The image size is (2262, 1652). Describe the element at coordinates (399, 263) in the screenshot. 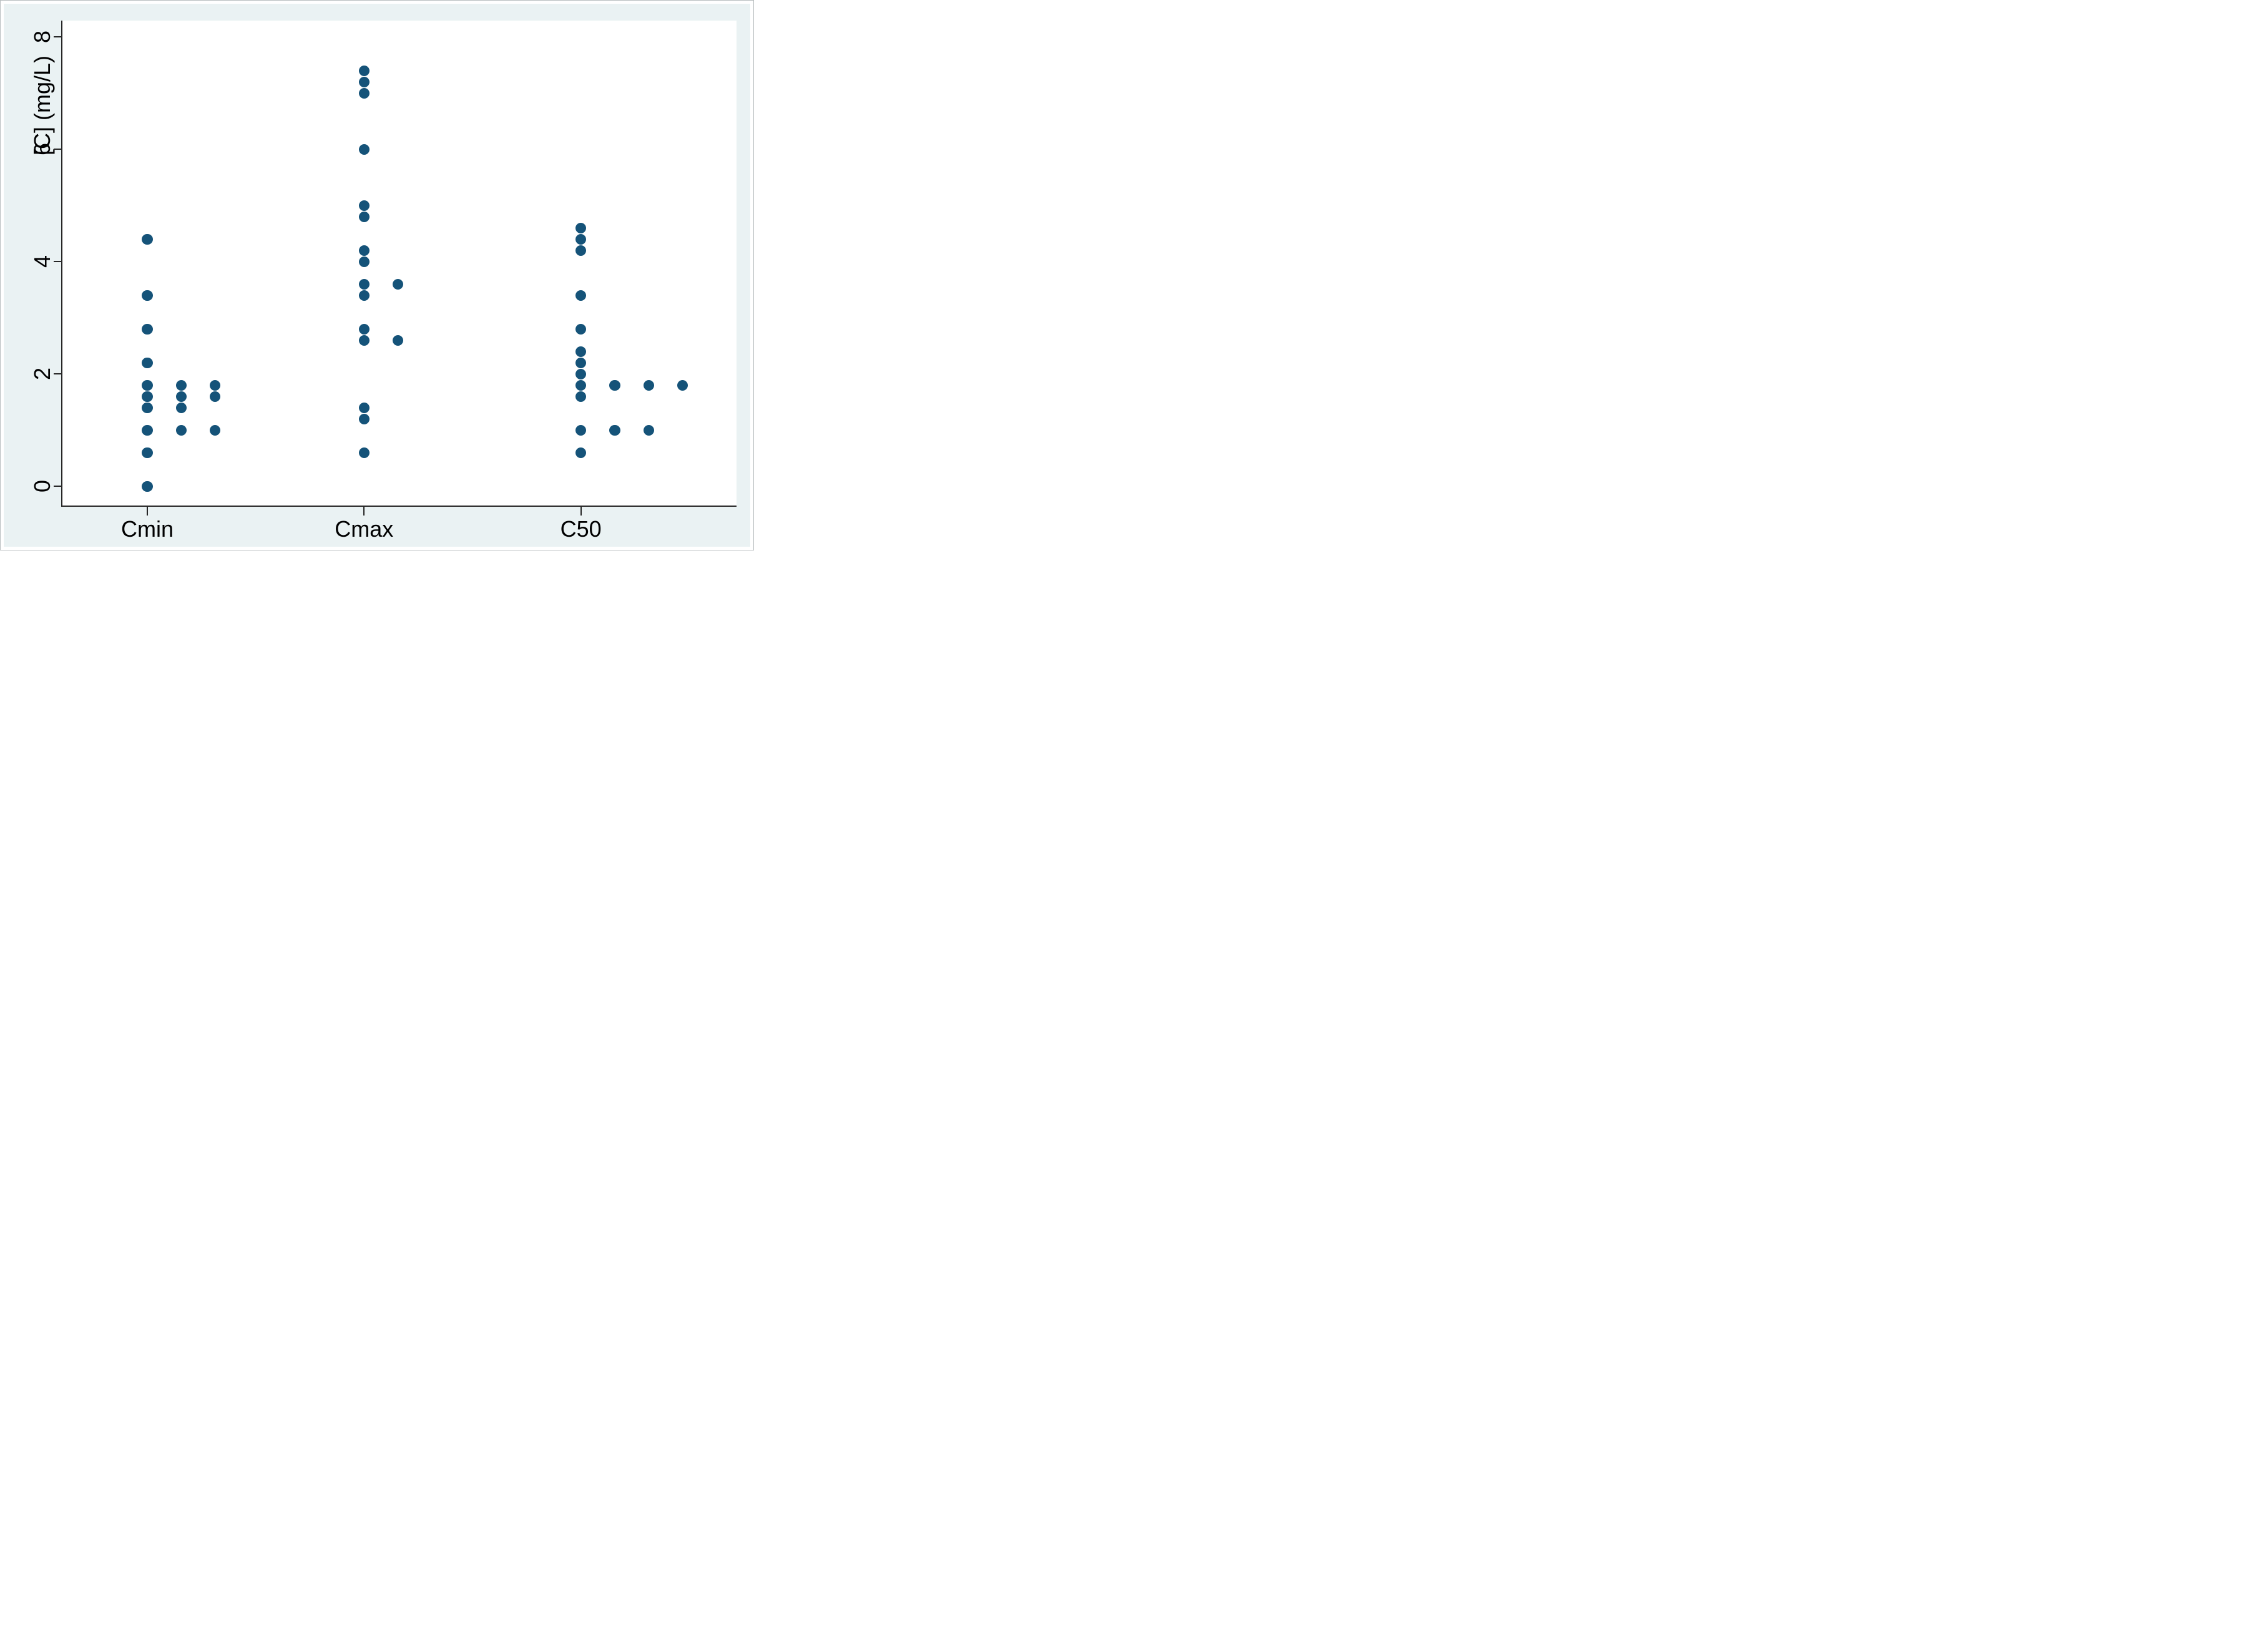

I see `plot-area` at that location.